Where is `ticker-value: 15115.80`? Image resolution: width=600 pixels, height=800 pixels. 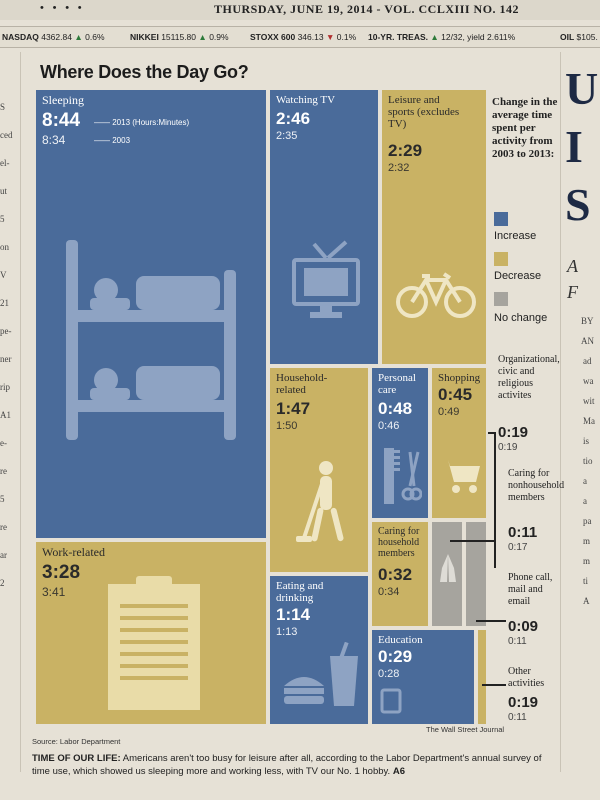
ticker-value: 15115.80 is located at coordinates (179, 37).